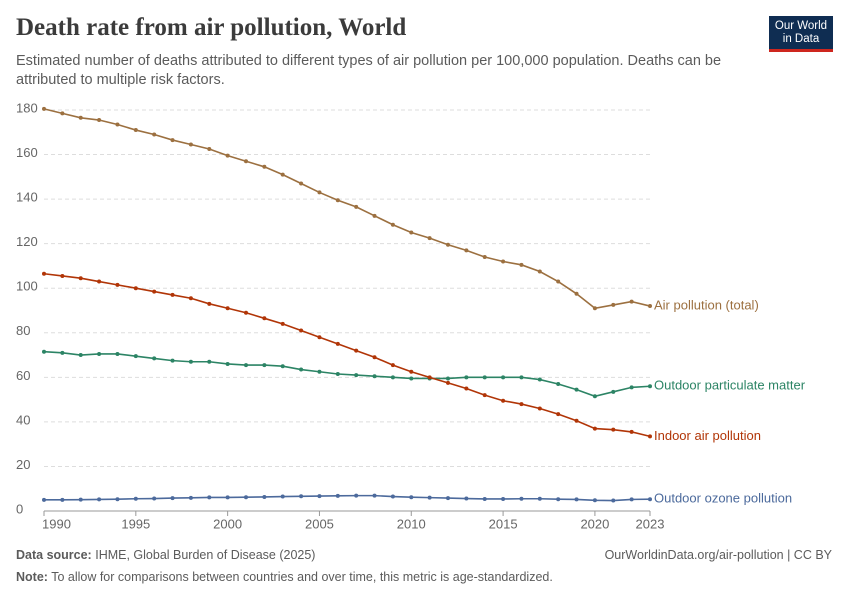 This screenshot has width=850, height=600. What do you see at coordinates (503, 523) in the screenshot?
I see `x-tick-label: 2015` at bounding box center [503, 523].